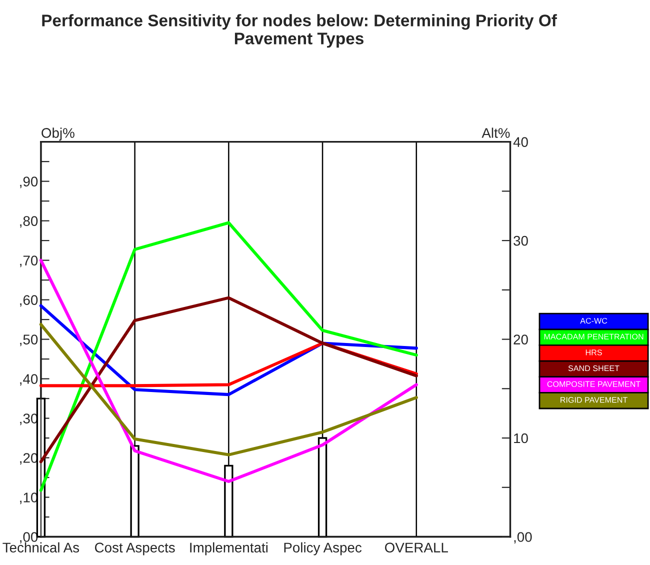  Describe the element at coordinates (29, 340) in the screenshot. I see `y-tick-label: ,50` at that location.